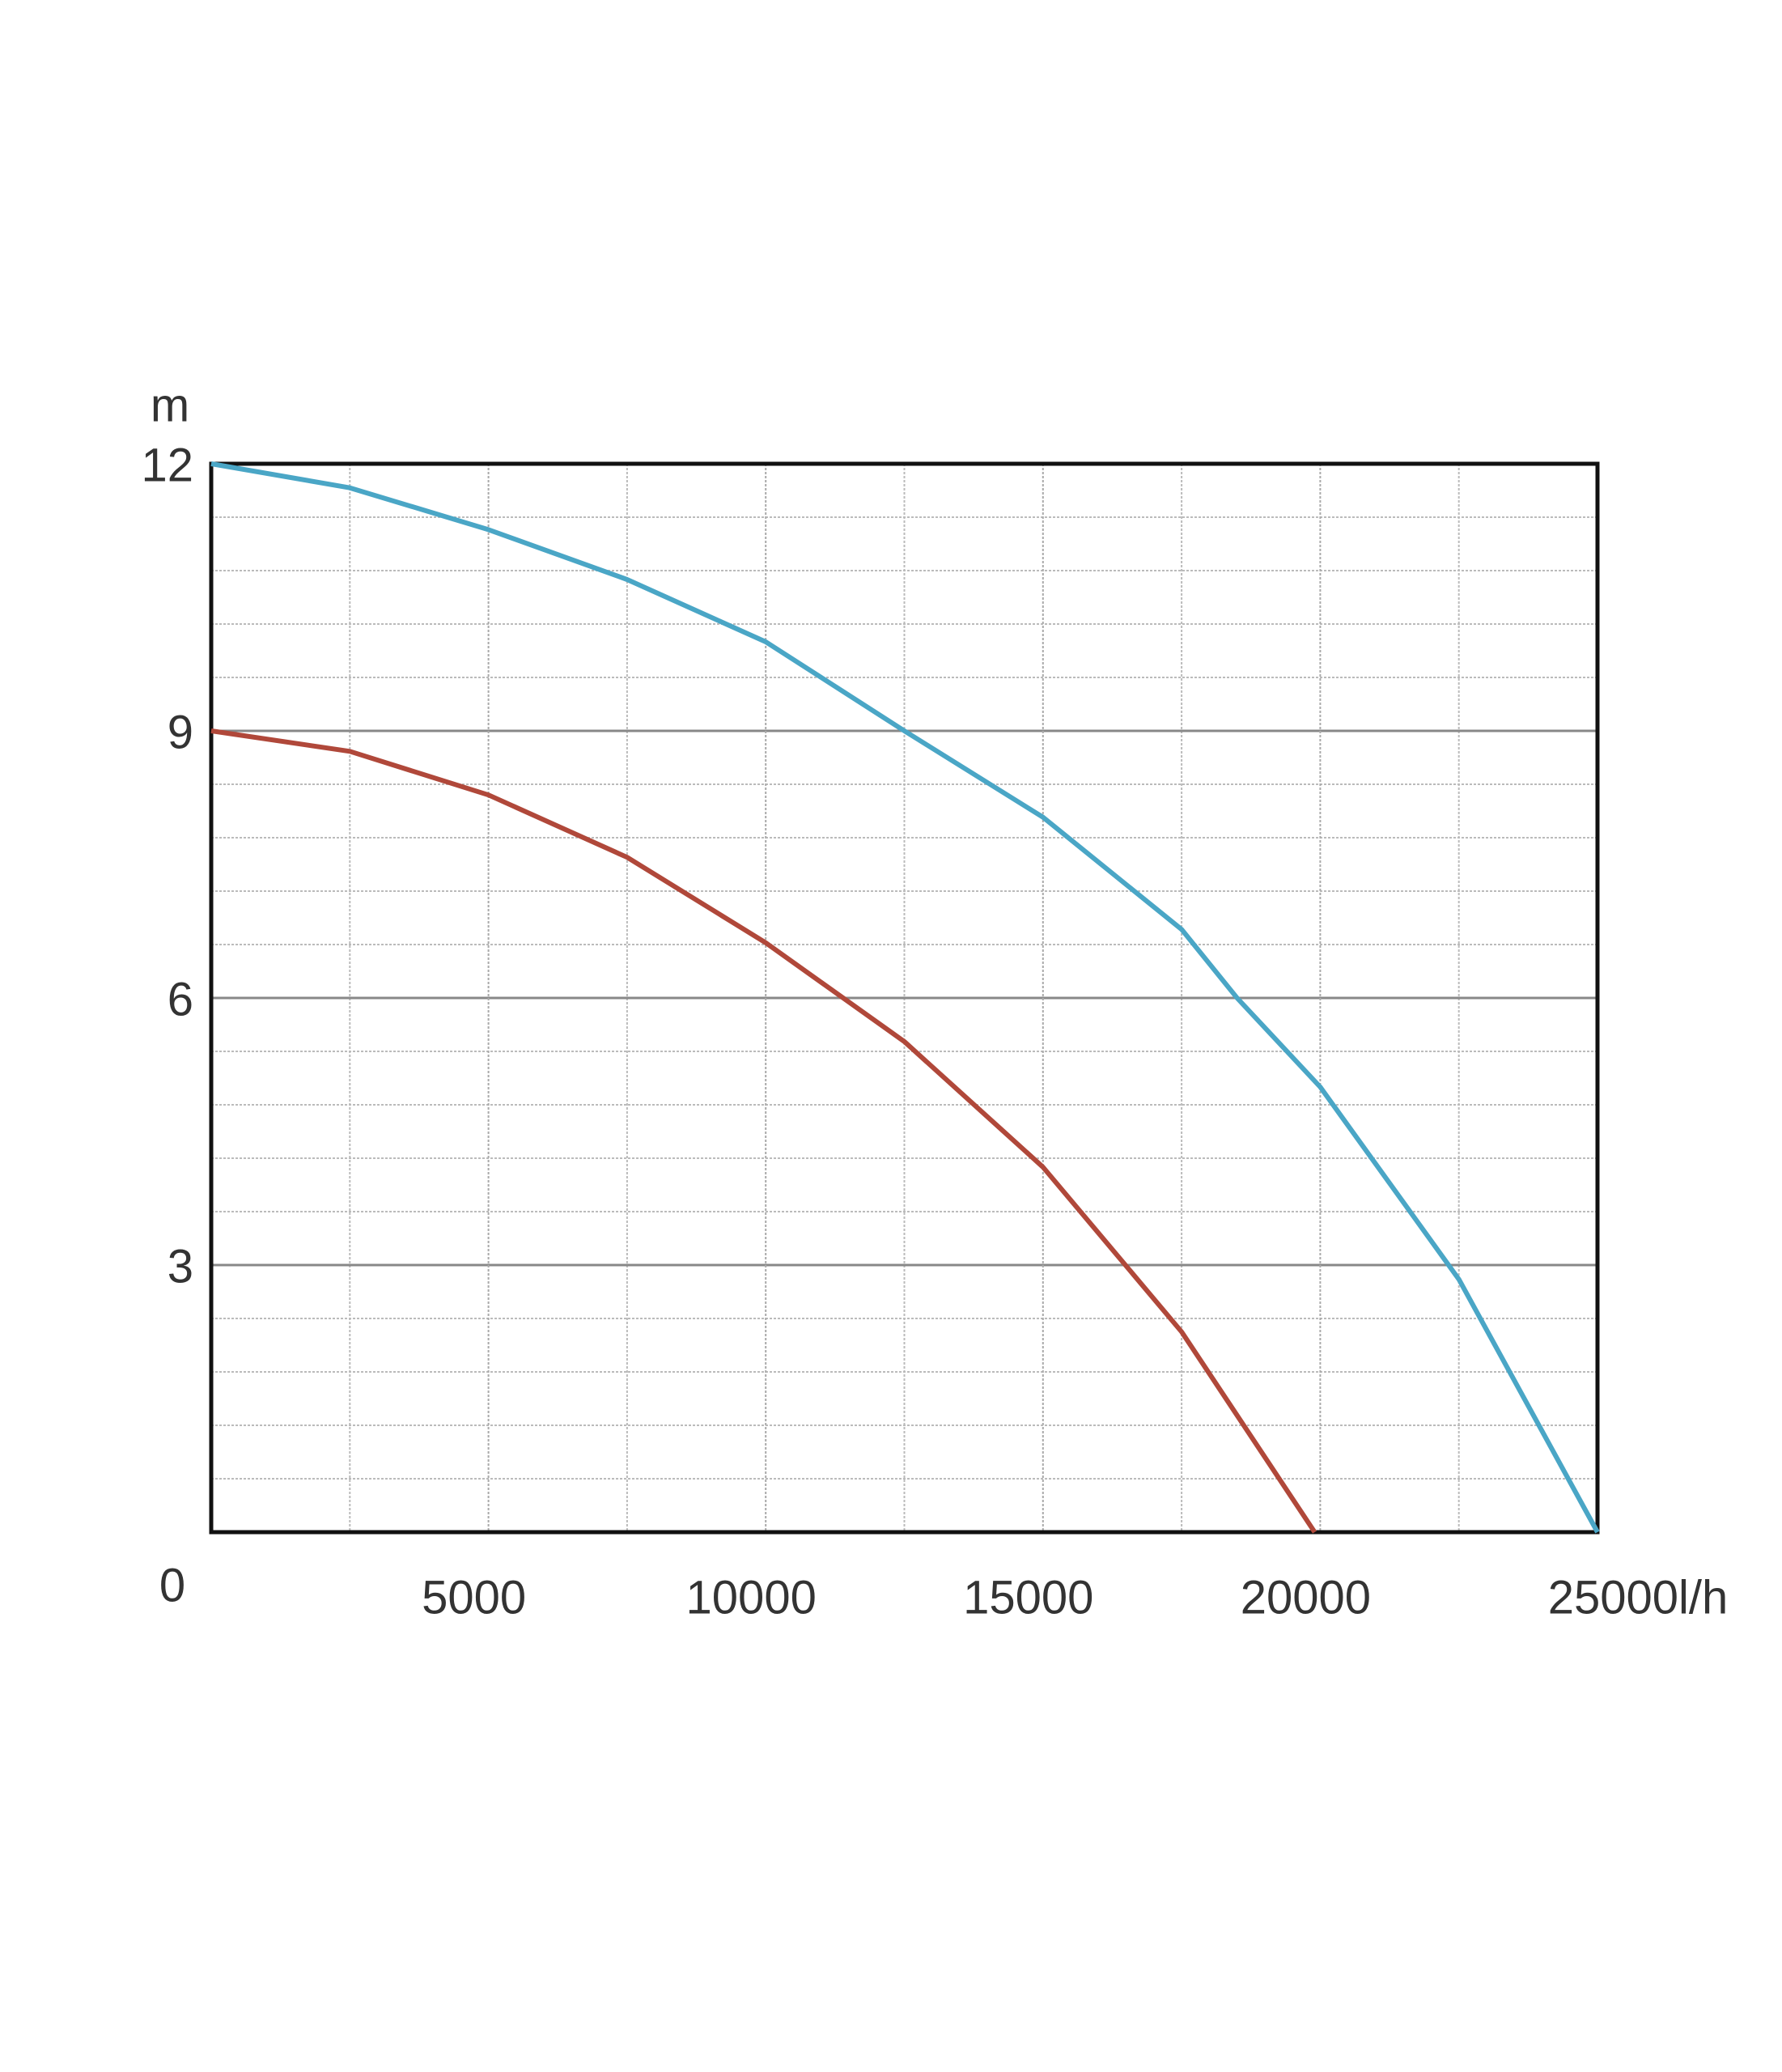 This screenshot has width=1782, height=2072. I want to click on y-tick-label: 9, so click(180, 732).